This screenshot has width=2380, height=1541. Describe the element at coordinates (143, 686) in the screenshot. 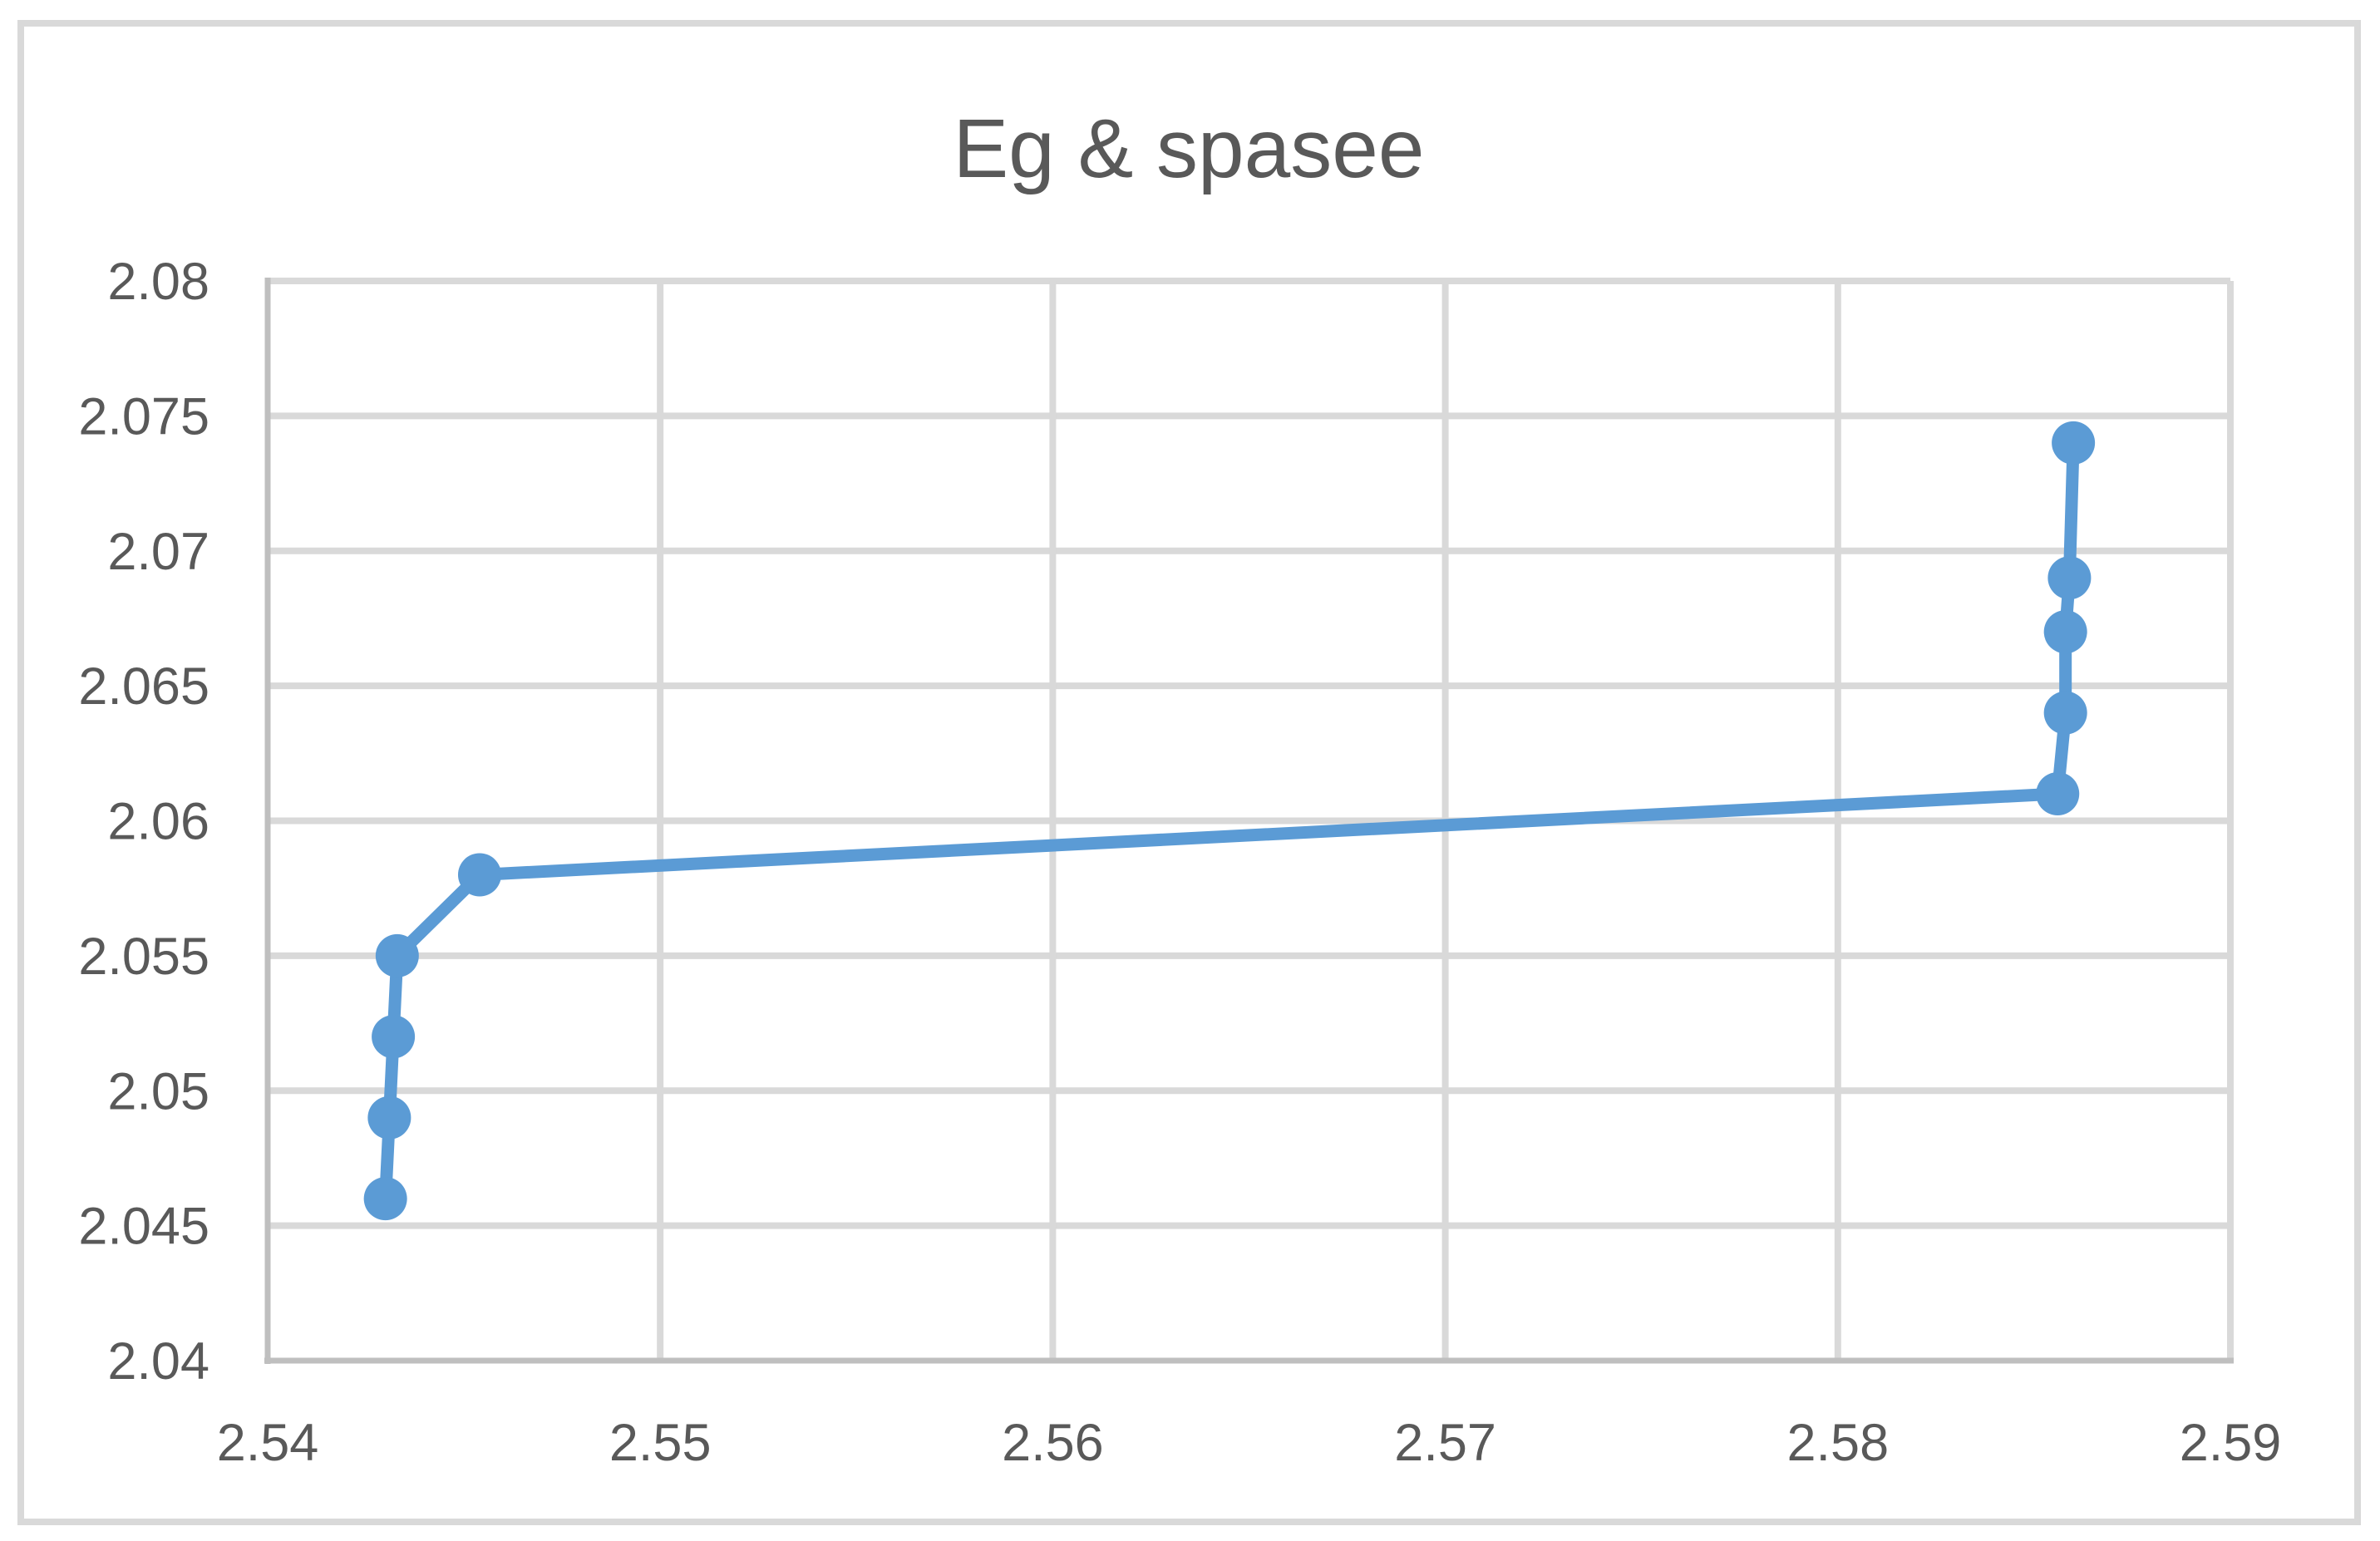

I see `y-tick-label: 2.065` at that location.